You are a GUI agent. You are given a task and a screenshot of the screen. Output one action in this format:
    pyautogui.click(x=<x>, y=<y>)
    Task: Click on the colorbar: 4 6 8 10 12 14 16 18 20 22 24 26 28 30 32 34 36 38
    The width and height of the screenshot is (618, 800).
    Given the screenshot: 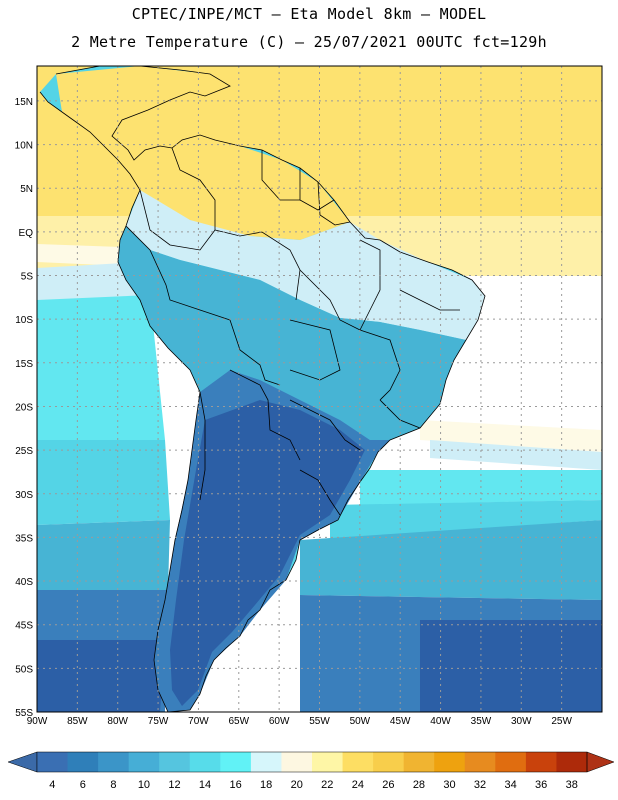 What is the action you would take?
    pyautogui.click(x=311, y=771)
    